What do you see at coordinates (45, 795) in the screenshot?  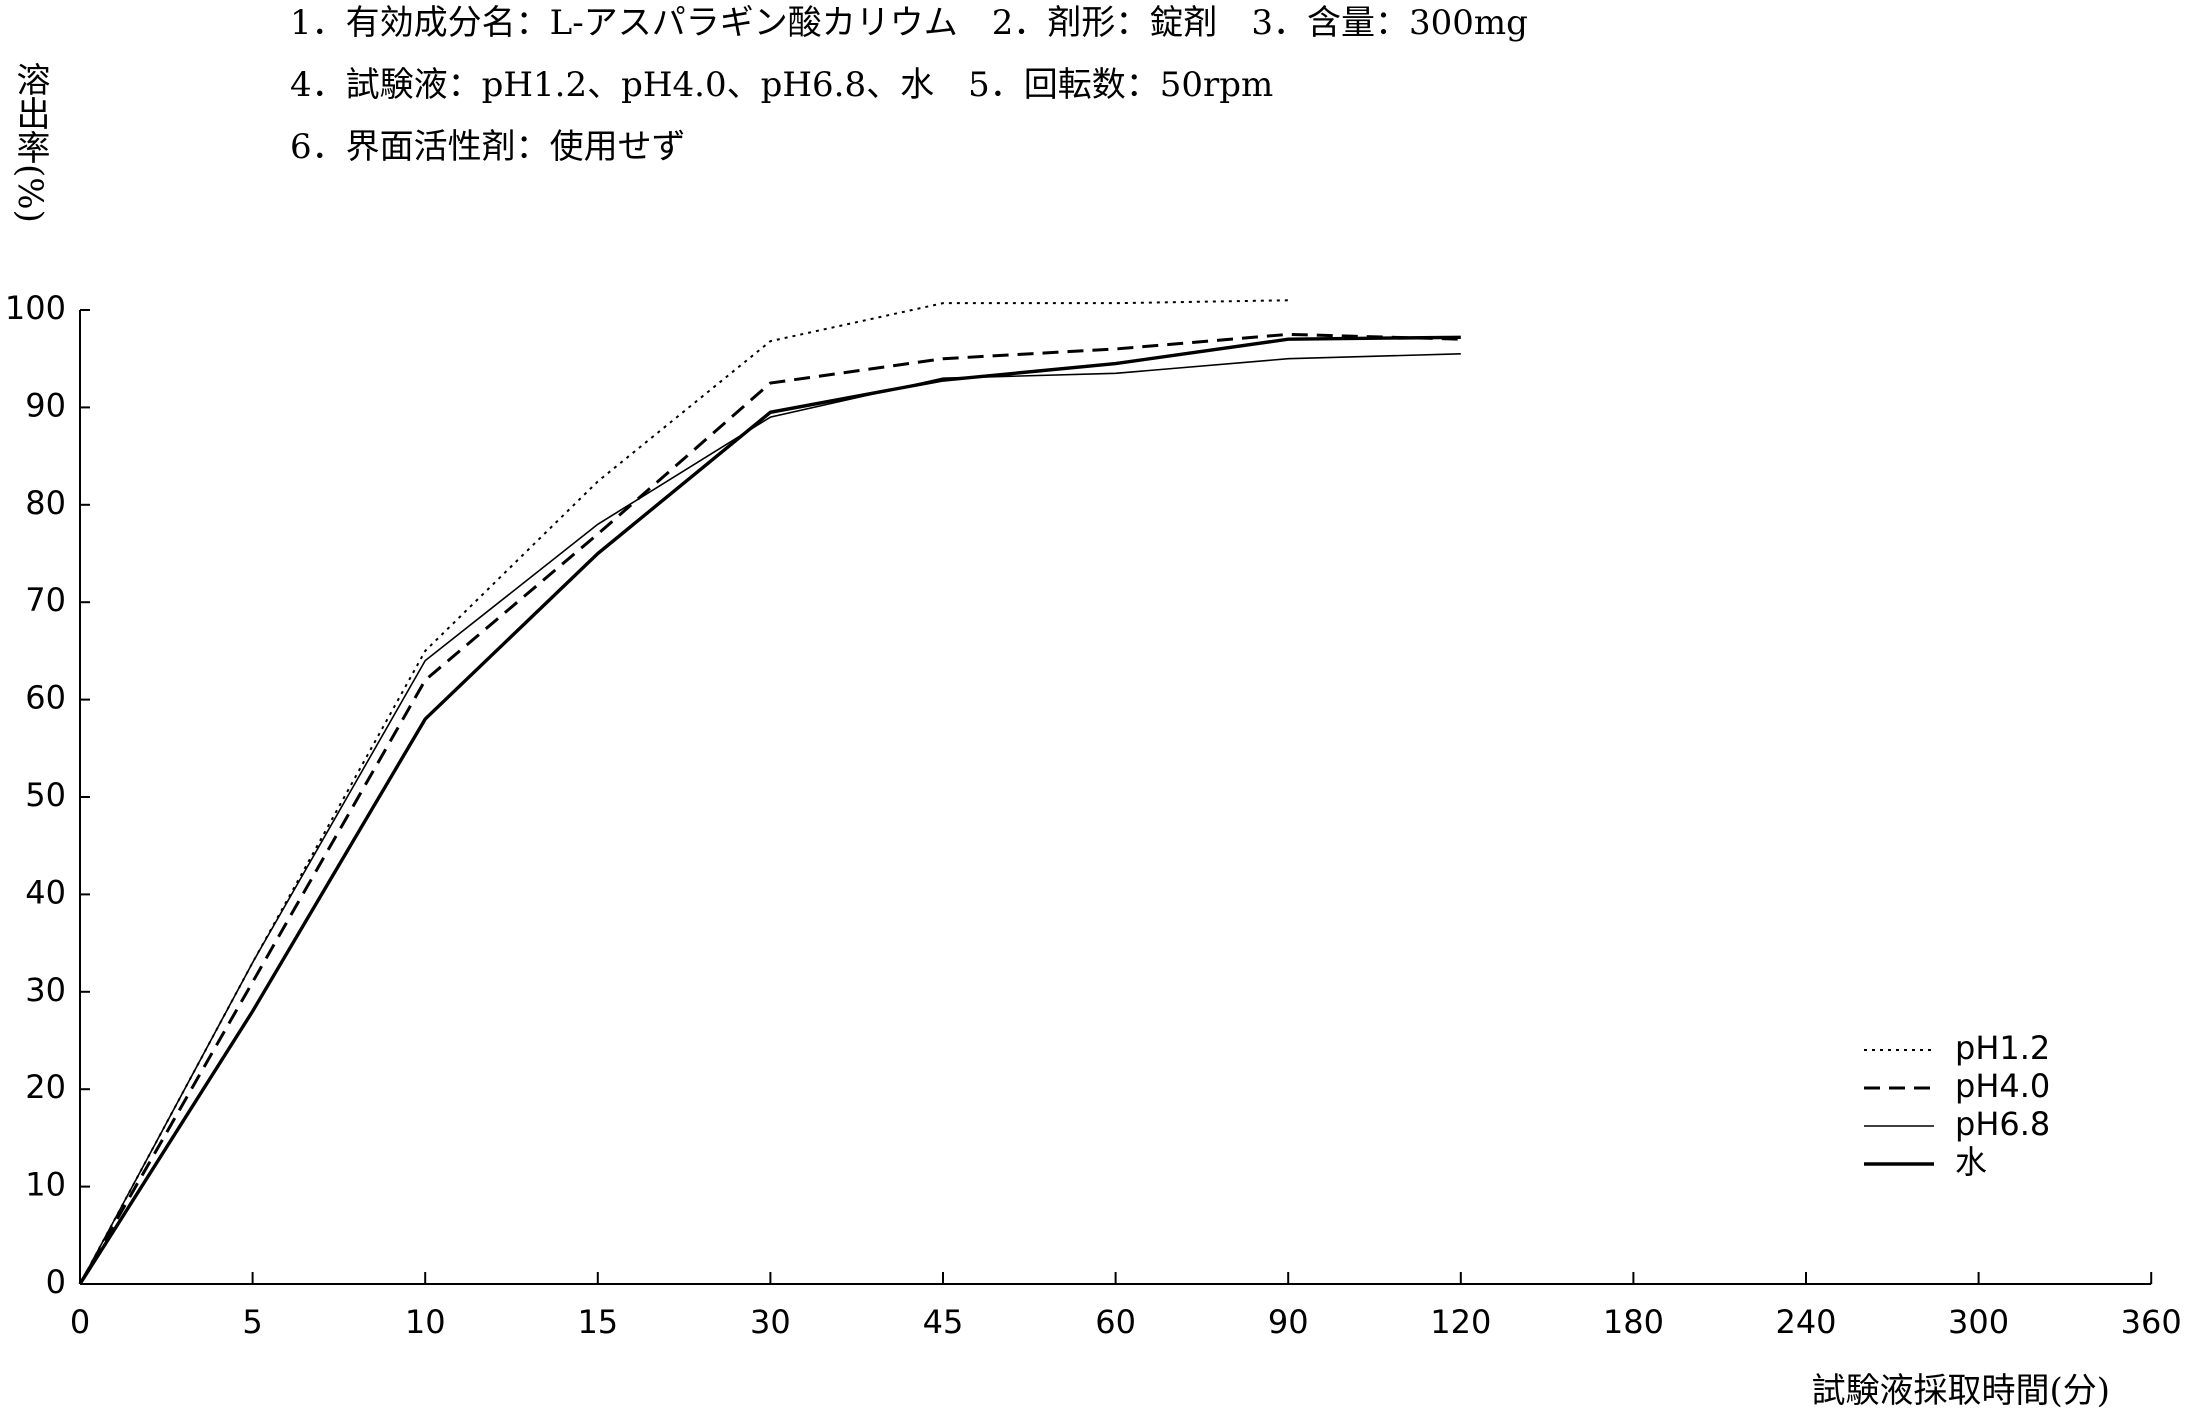 I see `y-tick-label: 50` at bounding box center [45, 795].